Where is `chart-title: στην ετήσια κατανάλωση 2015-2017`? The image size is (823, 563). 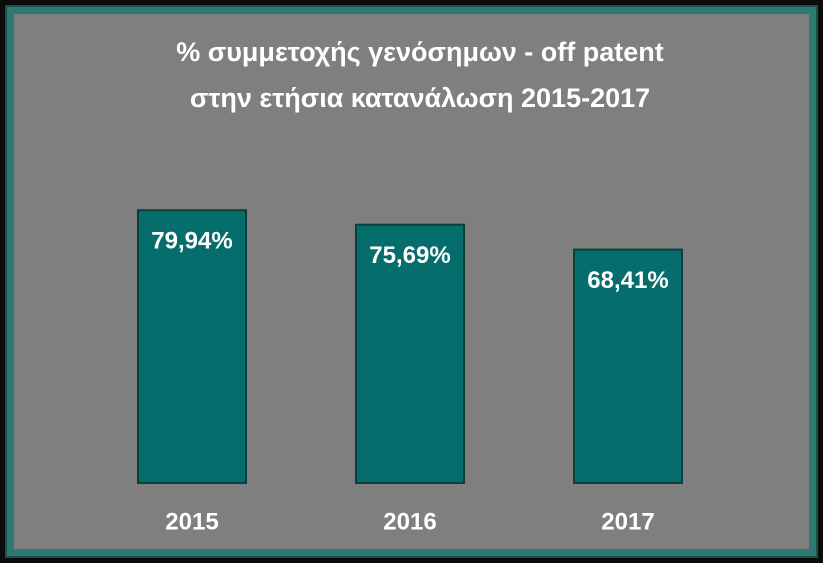
chart-title: στην ετήσια κατανάλωση 2015-2017 is located at coordinates (420, 98).